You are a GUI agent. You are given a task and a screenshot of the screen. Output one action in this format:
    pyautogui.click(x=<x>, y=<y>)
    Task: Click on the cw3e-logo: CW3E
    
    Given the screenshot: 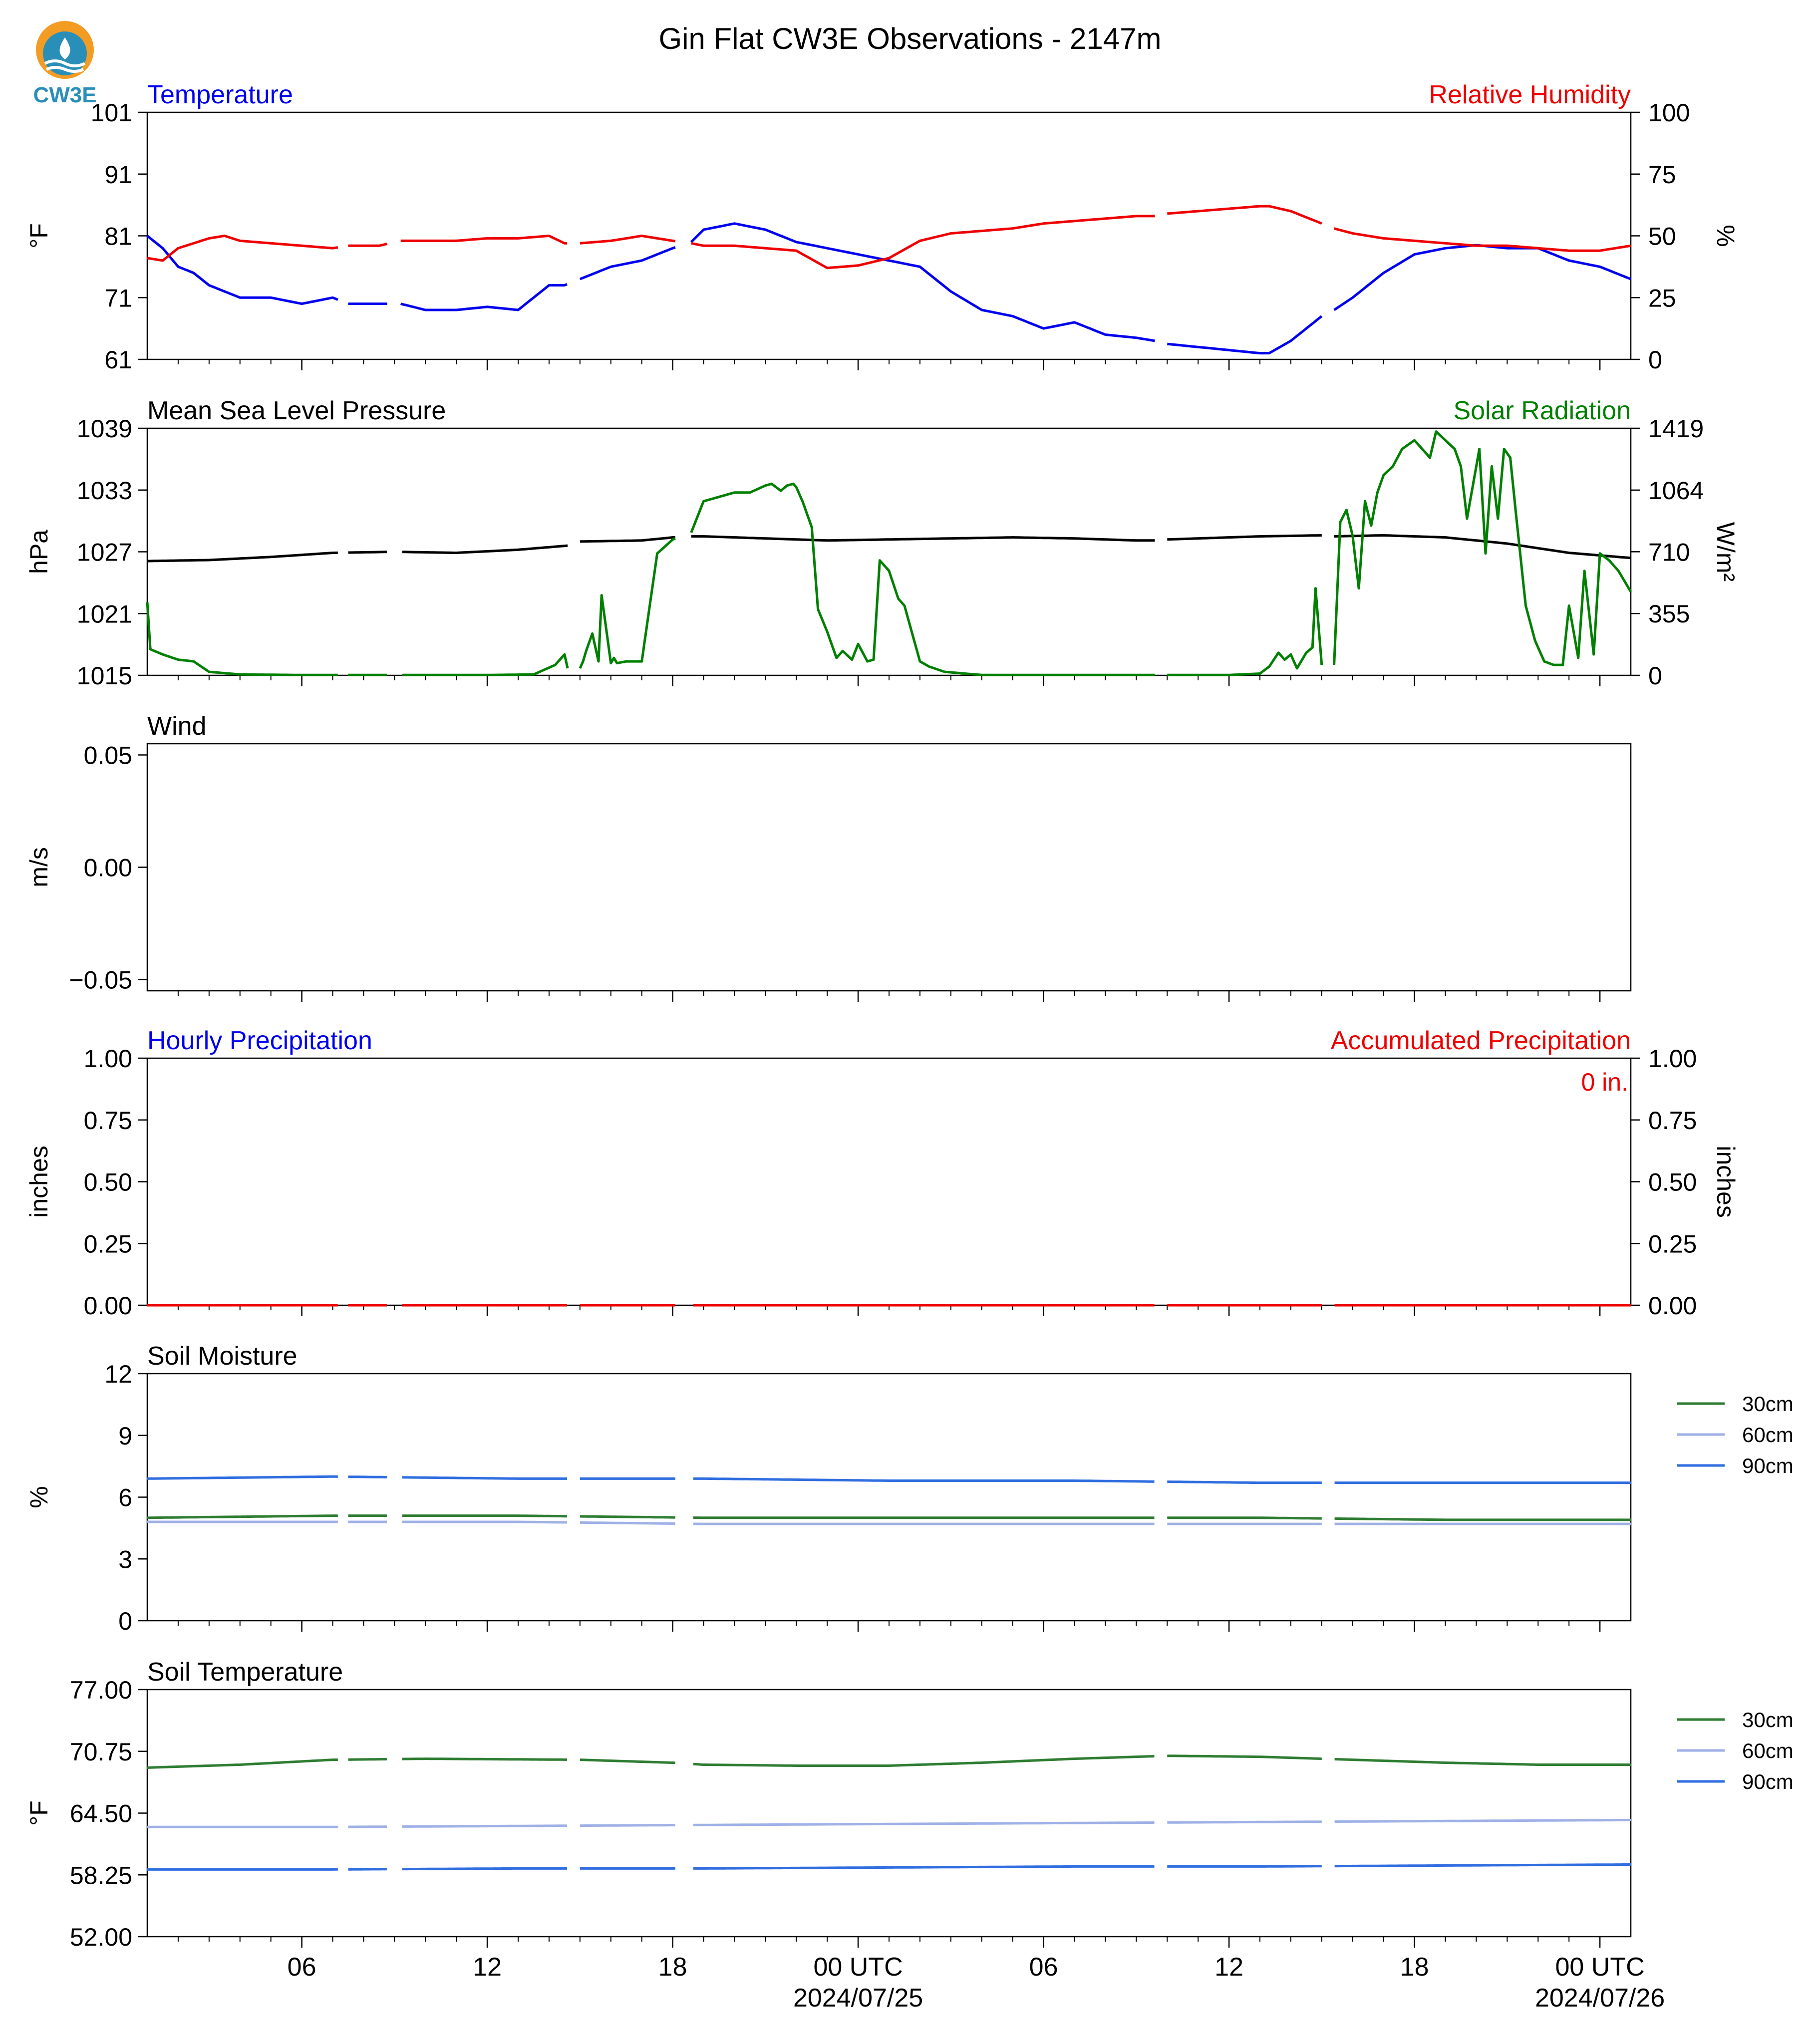 What is the action you would take?
    pyautogui.click(x=65, y=64)
    